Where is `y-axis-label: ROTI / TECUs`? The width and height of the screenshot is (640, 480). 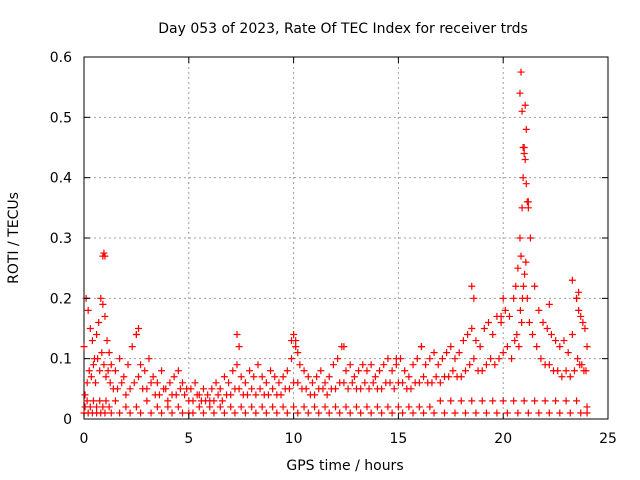
y-axis-label: ROTI / TECUs is located at coordinates (14, 238).